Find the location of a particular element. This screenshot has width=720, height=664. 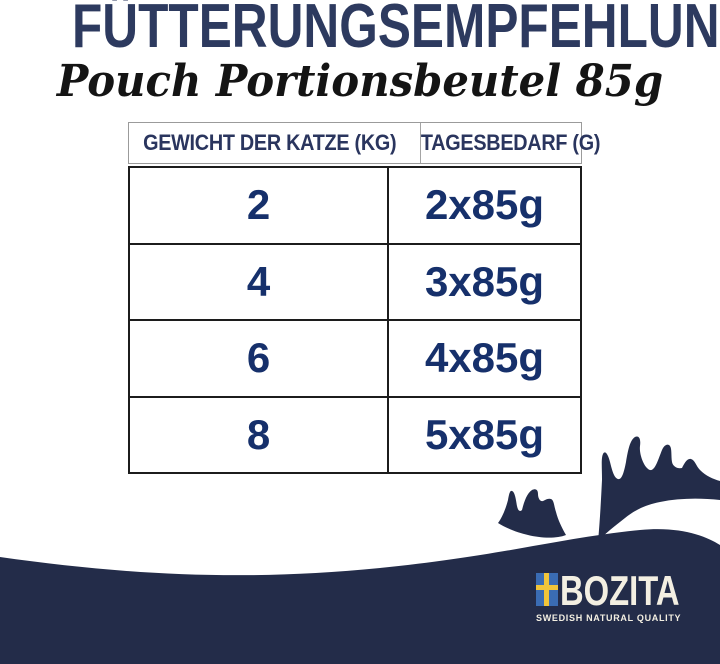

table-row: 6 4x85g is located at coordinates (355, 359).